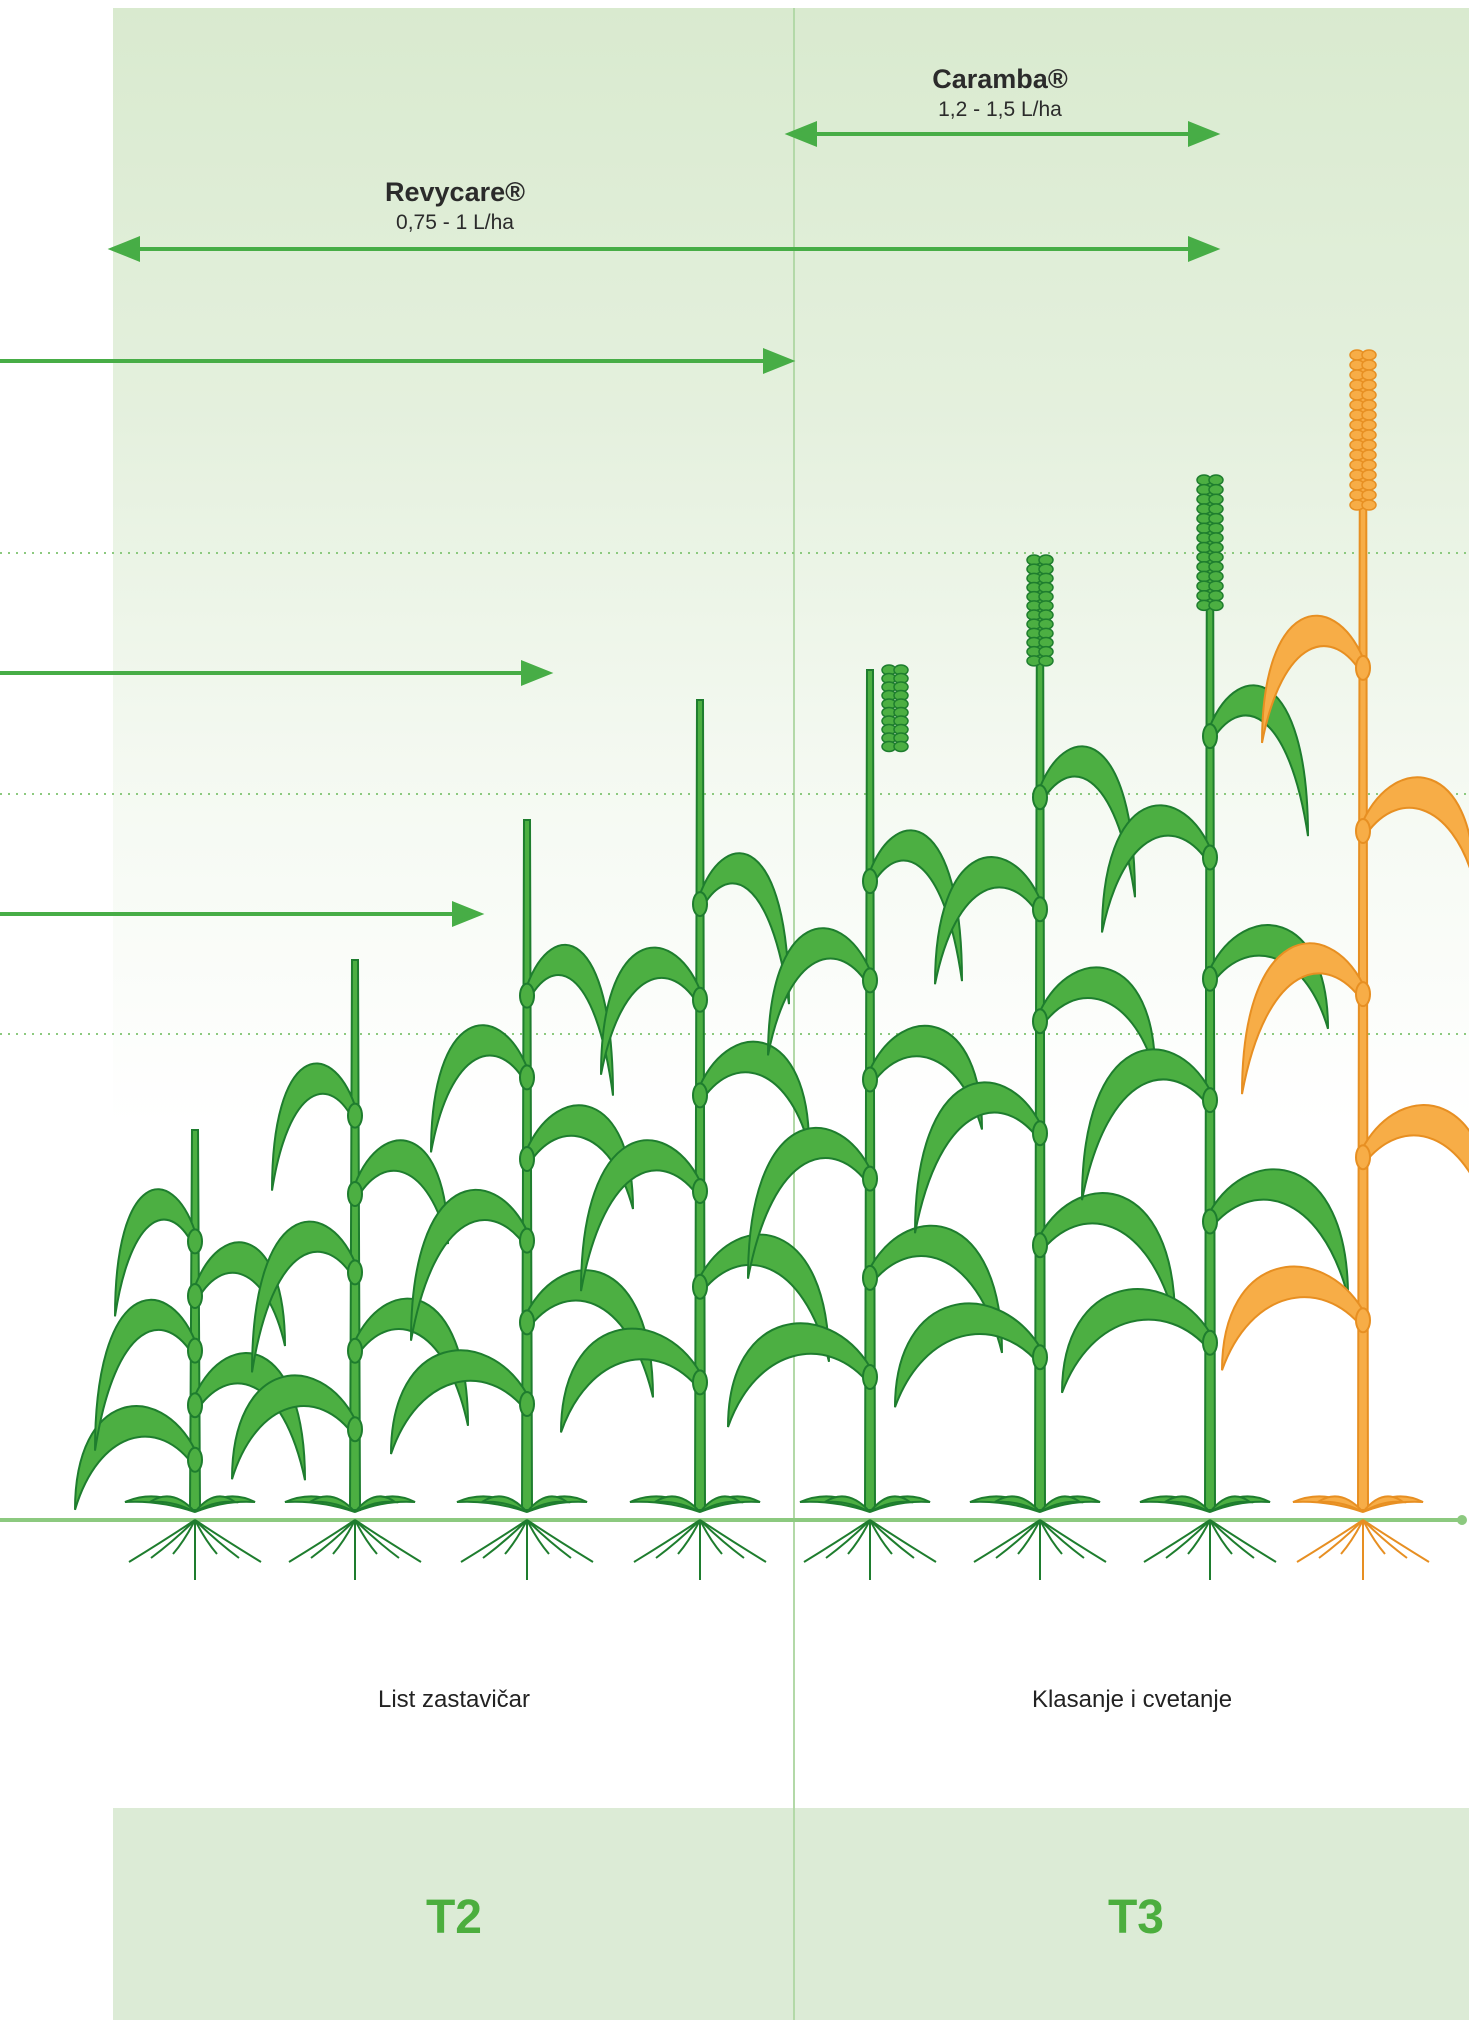 This screenshot has width=1469, height=2025. I want to click on product-name: Revycare®, so click(455, 192).